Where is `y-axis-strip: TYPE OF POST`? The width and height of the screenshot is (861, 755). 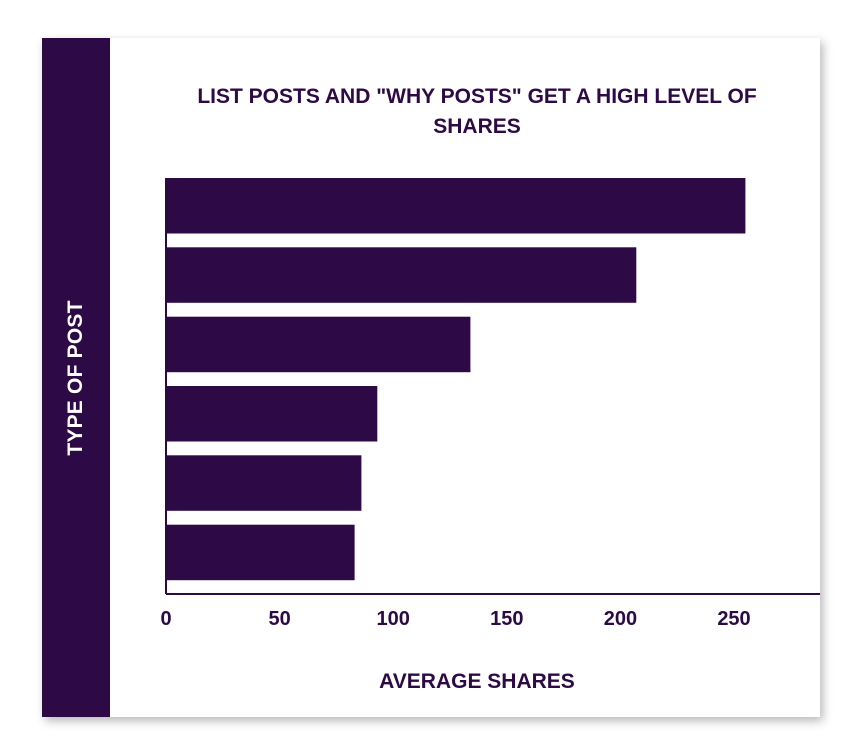
y-axis-strip: TYPE OF POST is located at coordinates (76, 377).